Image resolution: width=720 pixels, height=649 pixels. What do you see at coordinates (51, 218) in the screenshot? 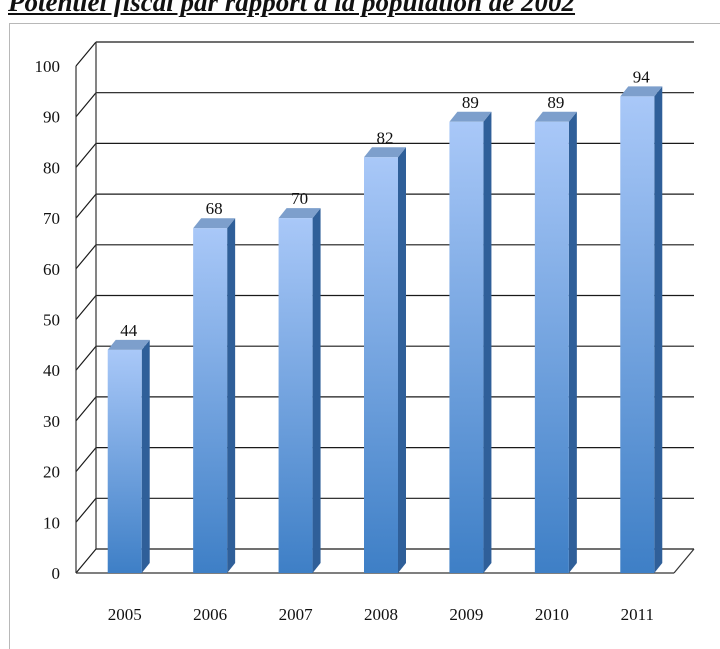
I see `y-tick-label: 70` at bounding box center [51, 218].